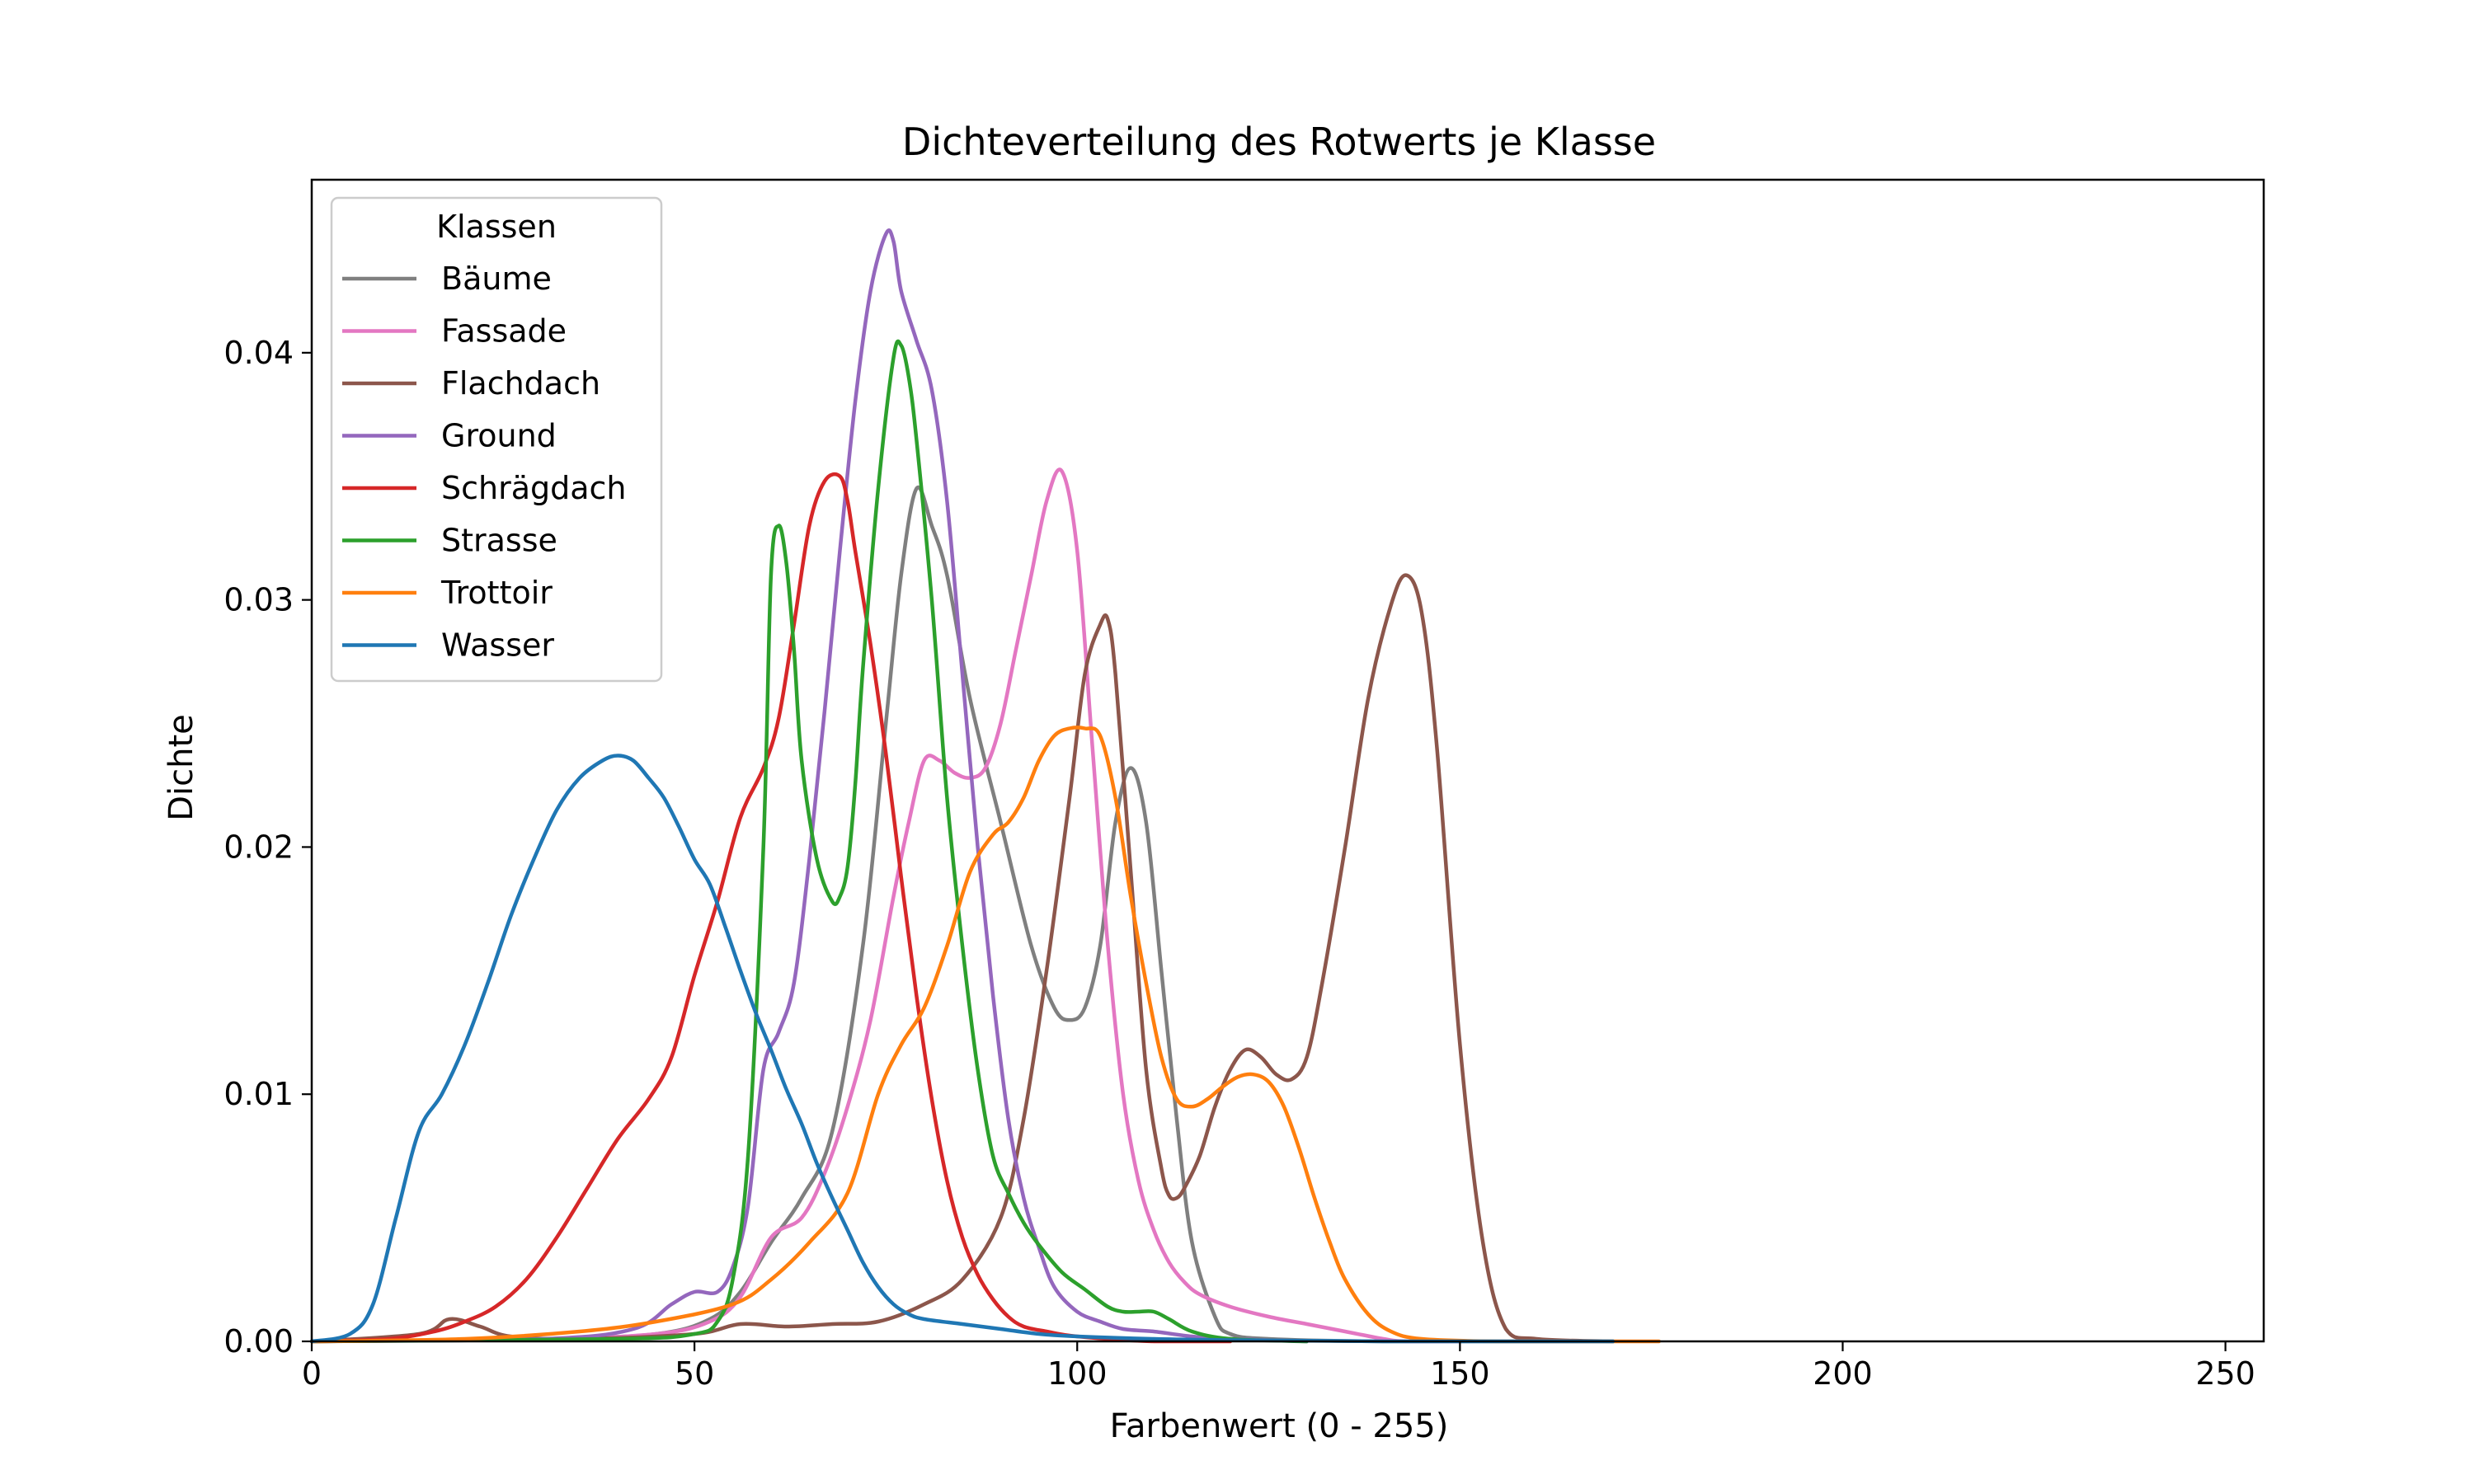 The width and height of the screenshot is (2474, 1484). What do you see at coordinates (1279, 142) in the screenshot?
I see `chart-title: Dichteverteilung des Rotwerts je Klasse` at bounding box center [1279, 142].